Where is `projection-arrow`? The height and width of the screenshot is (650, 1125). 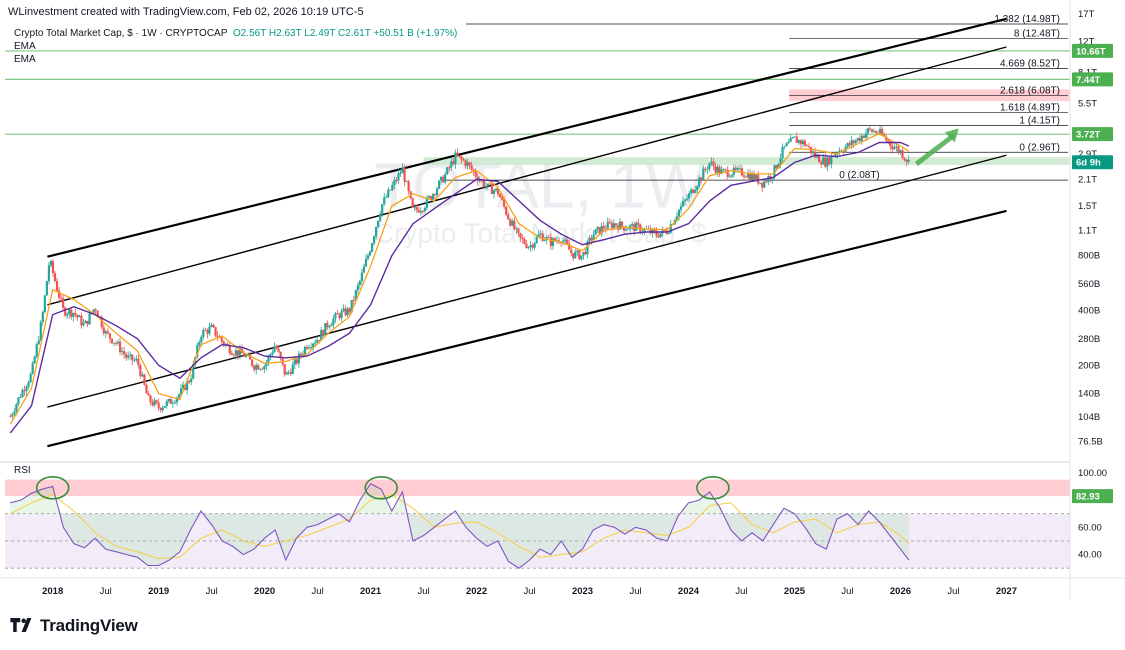 projection-arrow is located at coordinates (935, 150).